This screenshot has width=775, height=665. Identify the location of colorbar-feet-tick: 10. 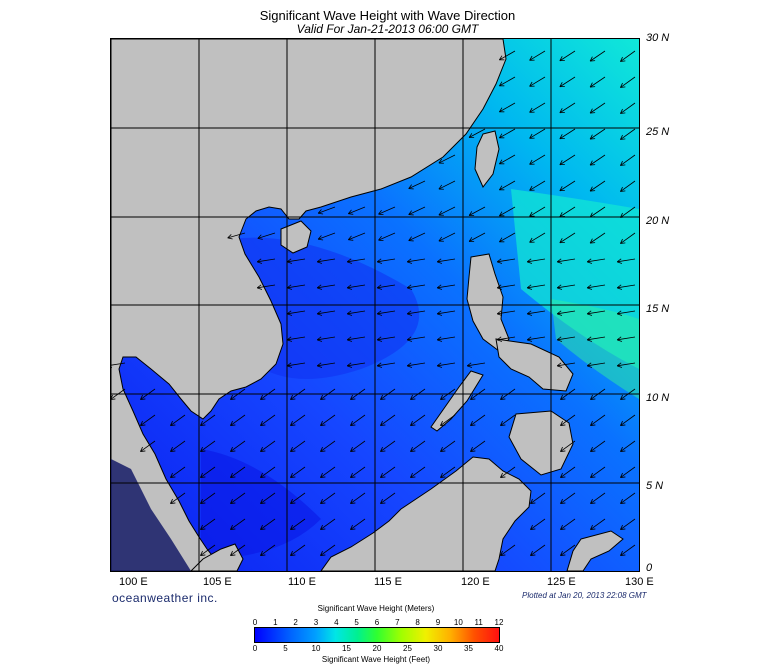
(316, 648).